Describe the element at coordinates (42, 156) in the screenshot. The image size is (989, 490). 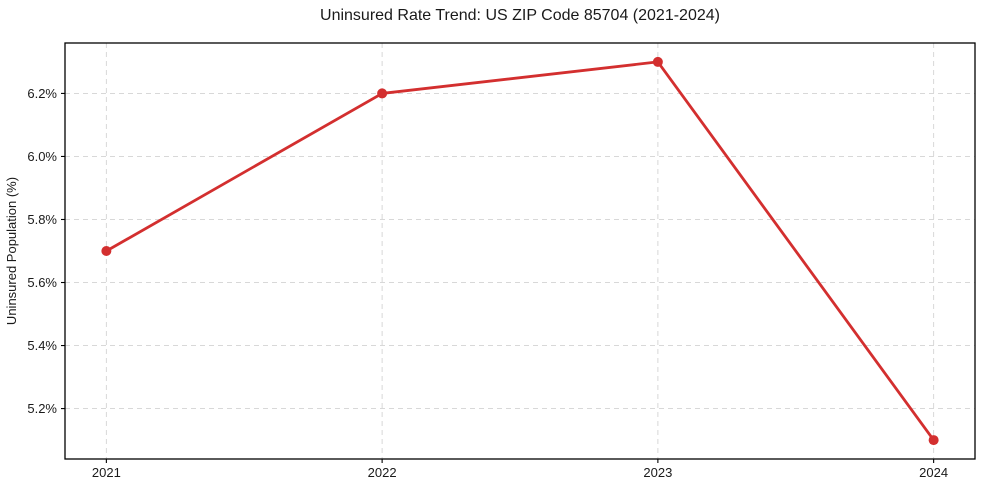
I see `y-tick-label: 6.0%` at that location.